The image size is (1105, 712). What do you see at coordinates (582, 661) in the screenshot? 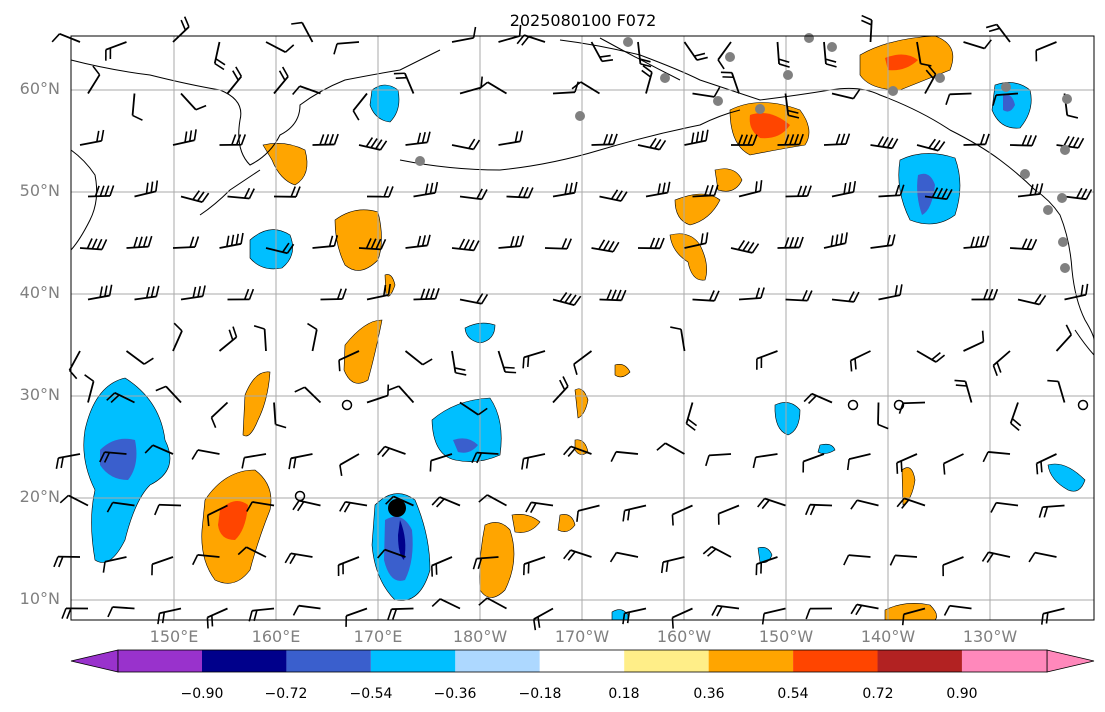
I see `colorbar-frame` at bounding box center [582, 661].